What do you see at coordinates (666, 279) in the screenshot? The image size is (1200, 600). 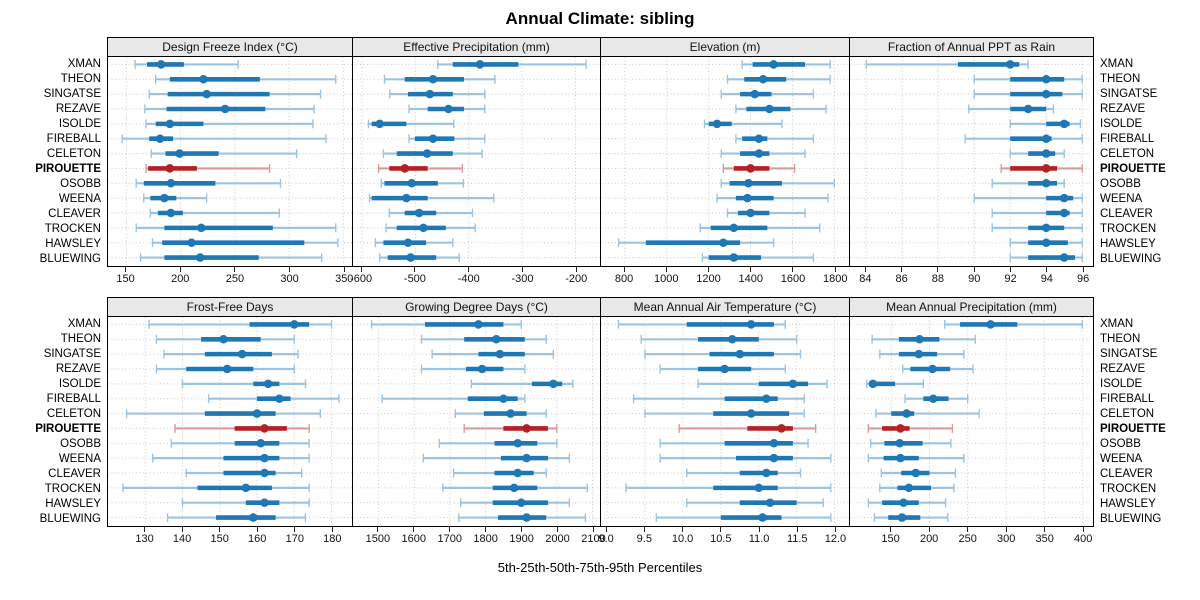 I see `axis-tick-label: 1000` at bounding box center [666, 279].